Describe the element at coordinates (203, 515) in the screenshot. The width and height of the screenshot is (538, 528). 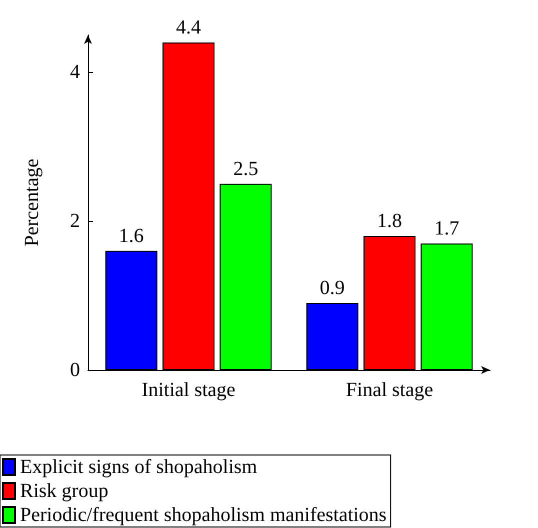
I see `legend-label: Periodic/frequent shopaholism manifestations` at that location.